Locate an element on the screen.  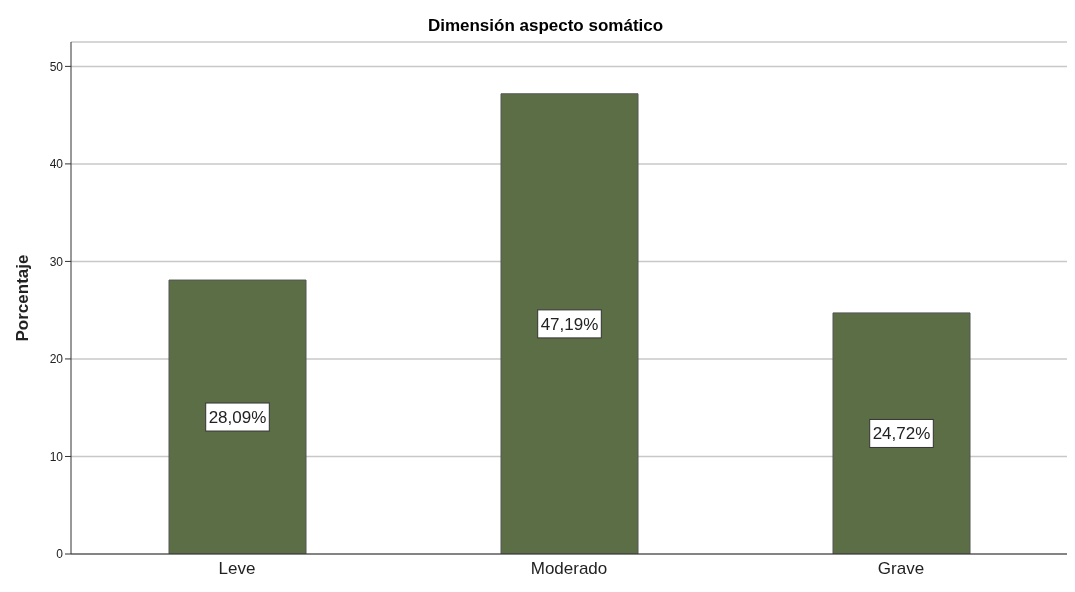
data-label: 47,19% is located at coordinates (569, 324).